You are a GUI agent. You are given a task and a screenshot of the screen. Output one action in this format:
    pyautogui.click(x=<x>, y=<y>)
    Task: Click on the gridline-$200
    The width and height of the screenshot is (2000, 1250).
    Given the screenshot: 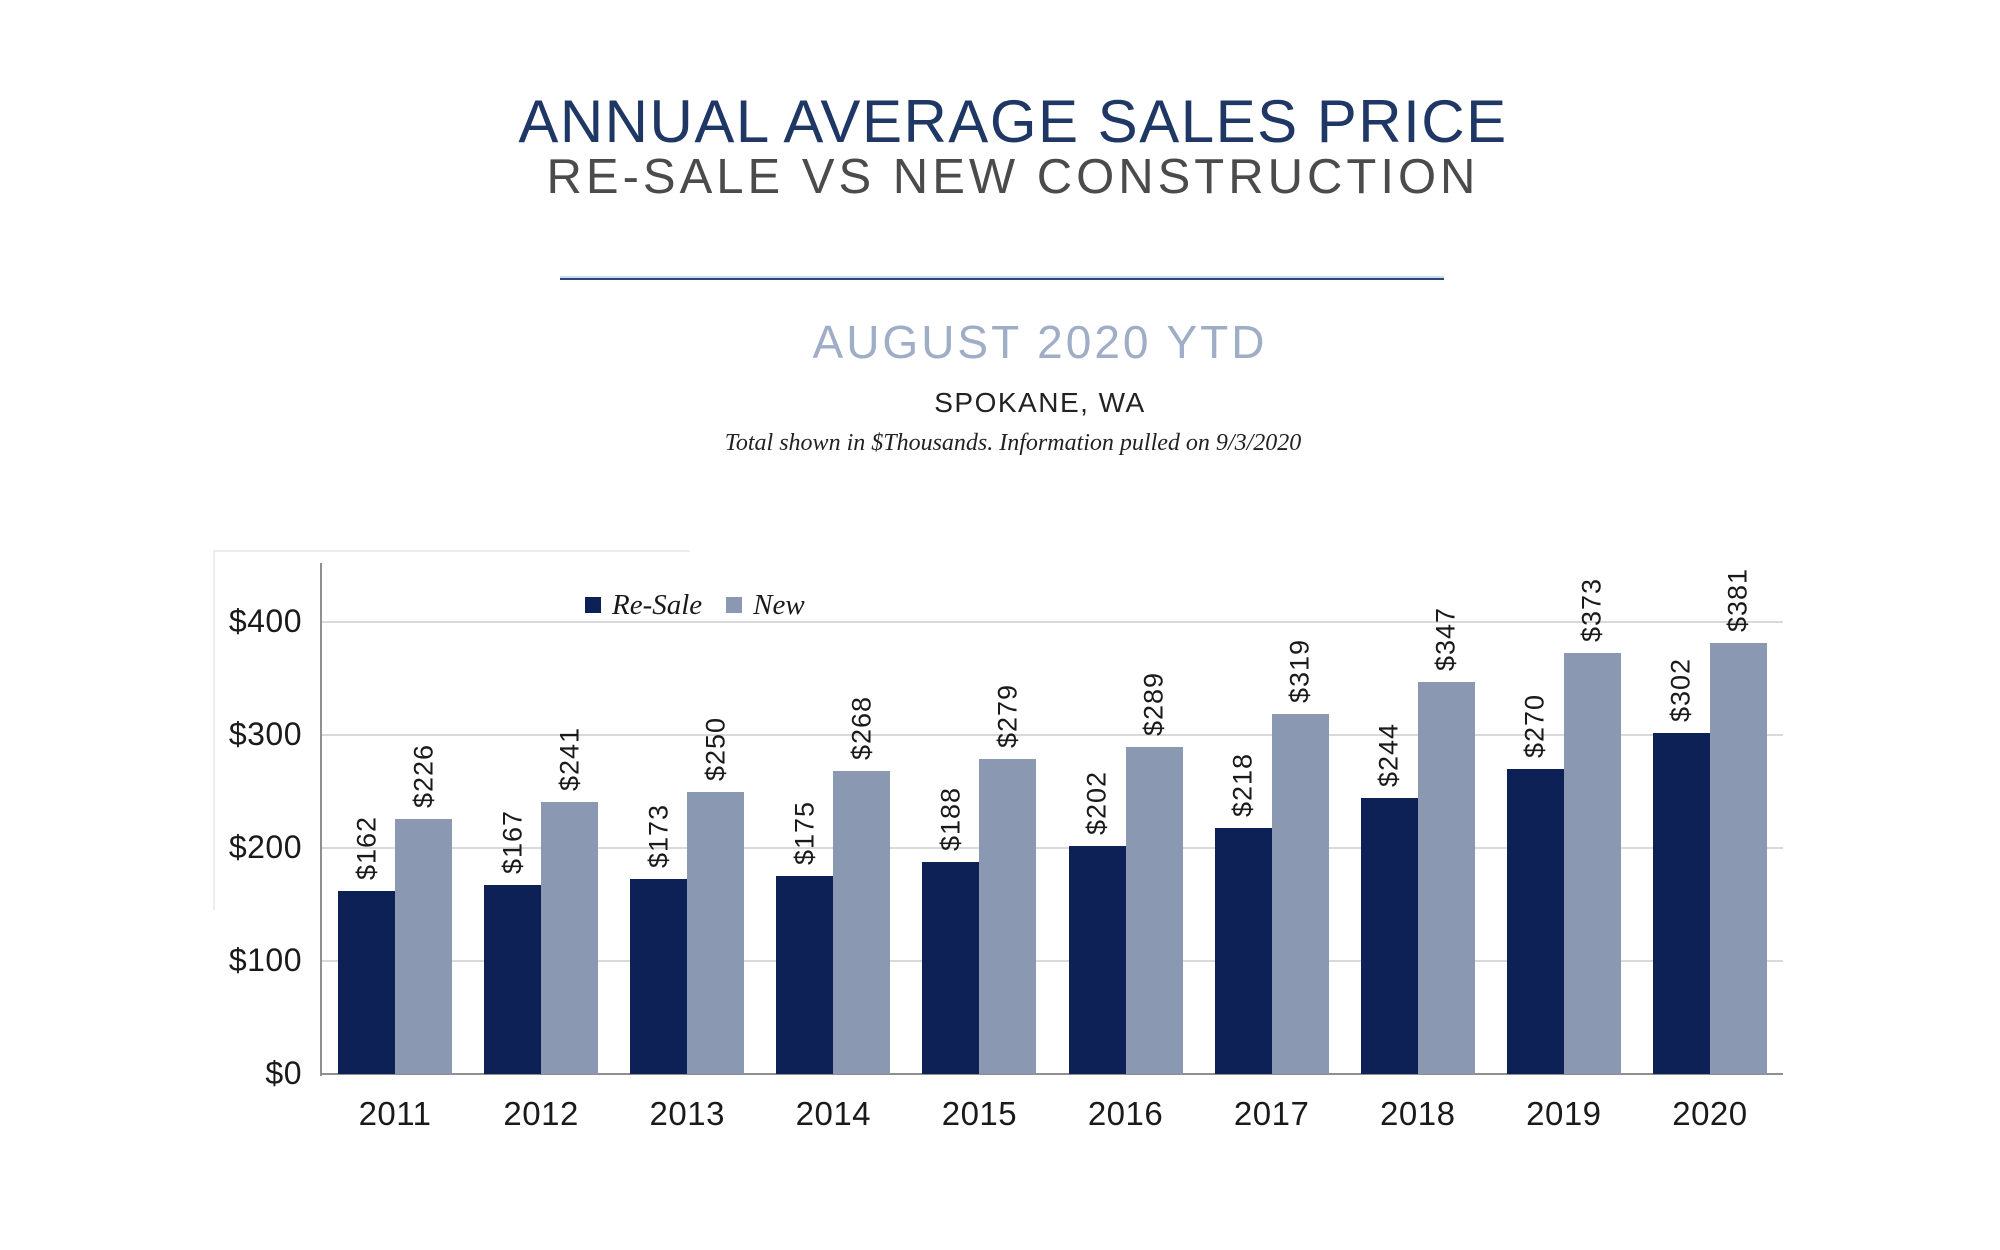 What is the action you would take?
    pyautogui.click(x=1052, y=848)
    